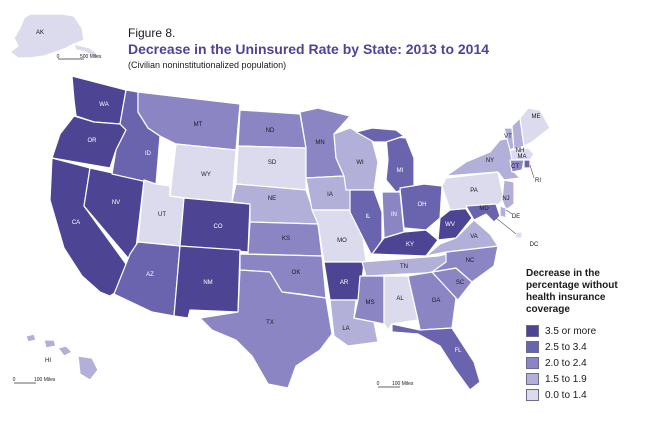 This screenshot has width=645, height=435. I want to click on state-nj, so click(508, 195).